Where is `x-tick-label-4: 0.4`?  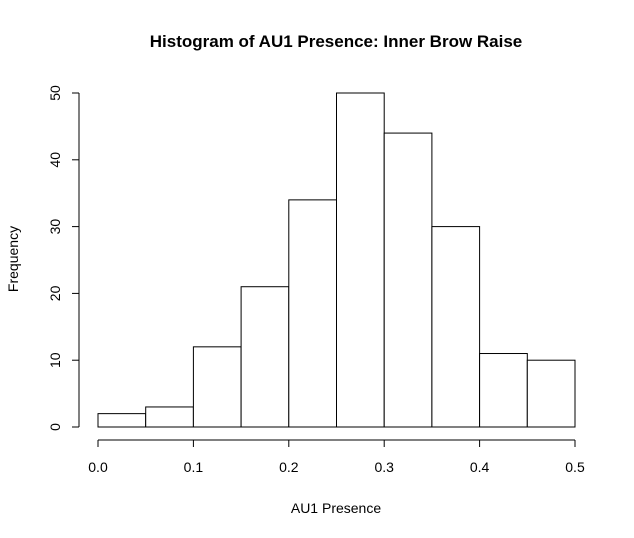 x-tick-label-4: 0.4 is located at coordinates (480, 467).